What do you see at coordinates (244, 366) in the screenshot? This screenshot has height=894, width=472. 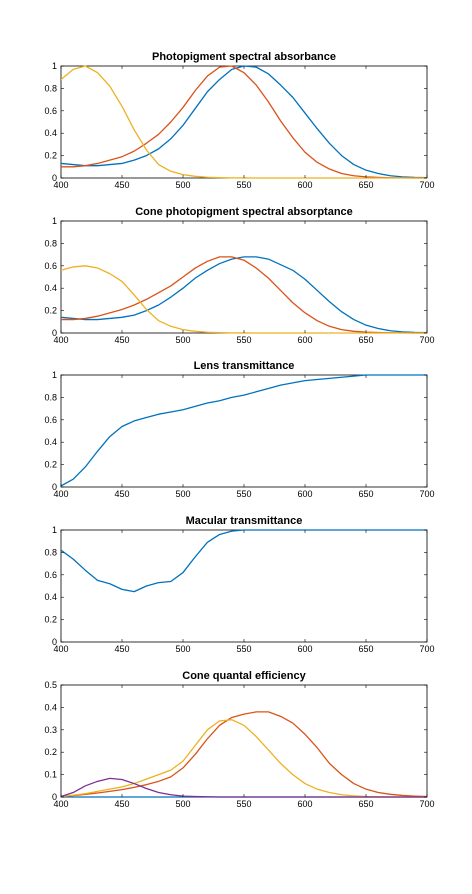 I see `chart-title: Lens transmittance` at bounding box center [244, 366].